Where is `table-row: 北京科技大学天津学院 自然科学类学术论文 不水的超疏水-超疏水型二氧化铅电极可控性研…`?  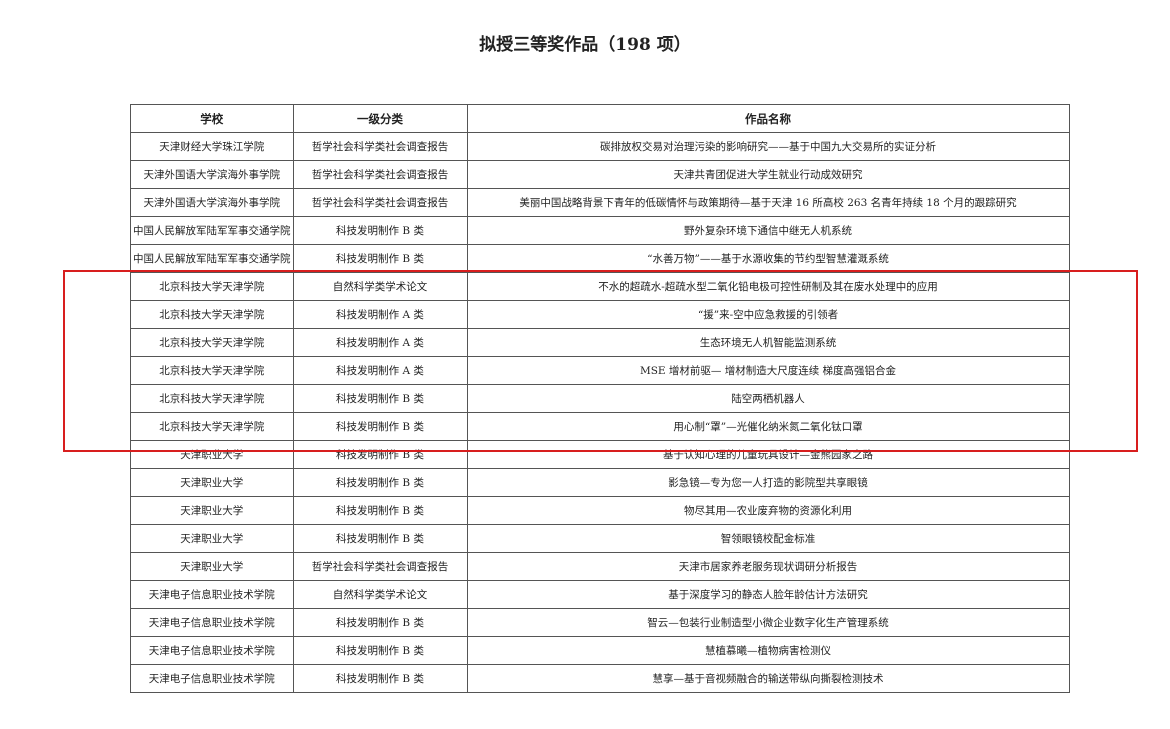 table-row: 北京科技大学天津学院 自然科学类学术论文 不水的超疏水-超疏水型二氧化铅电极可控性研… is located at coordinates (600, 286).